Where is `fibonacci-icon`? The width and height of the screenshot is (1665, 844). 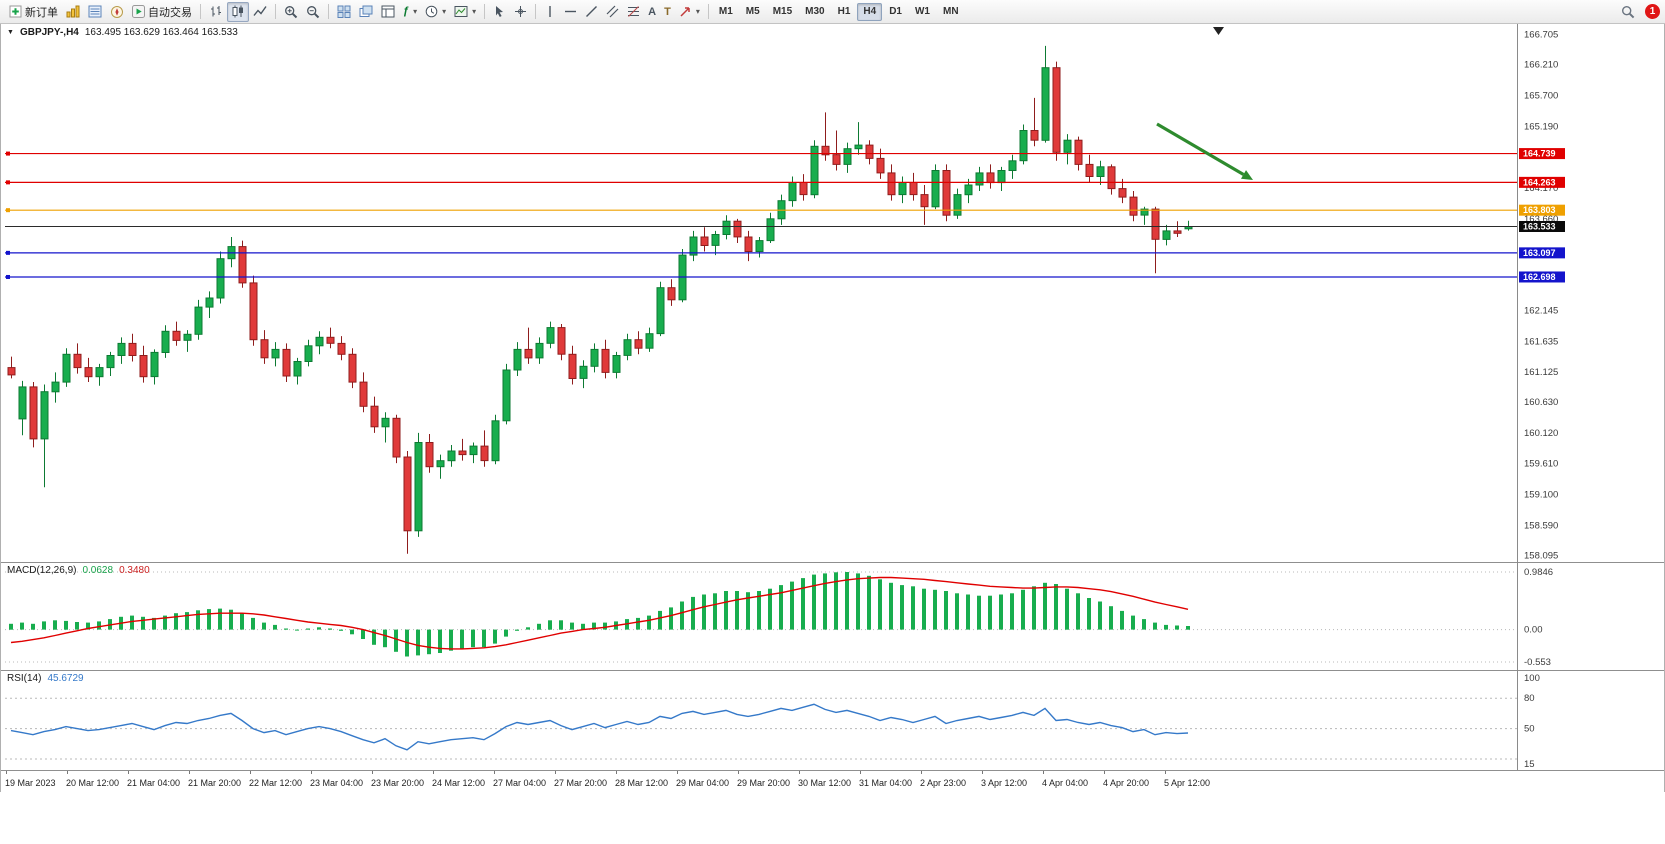
fibonacci-icon is located at coordinates (634, 11).